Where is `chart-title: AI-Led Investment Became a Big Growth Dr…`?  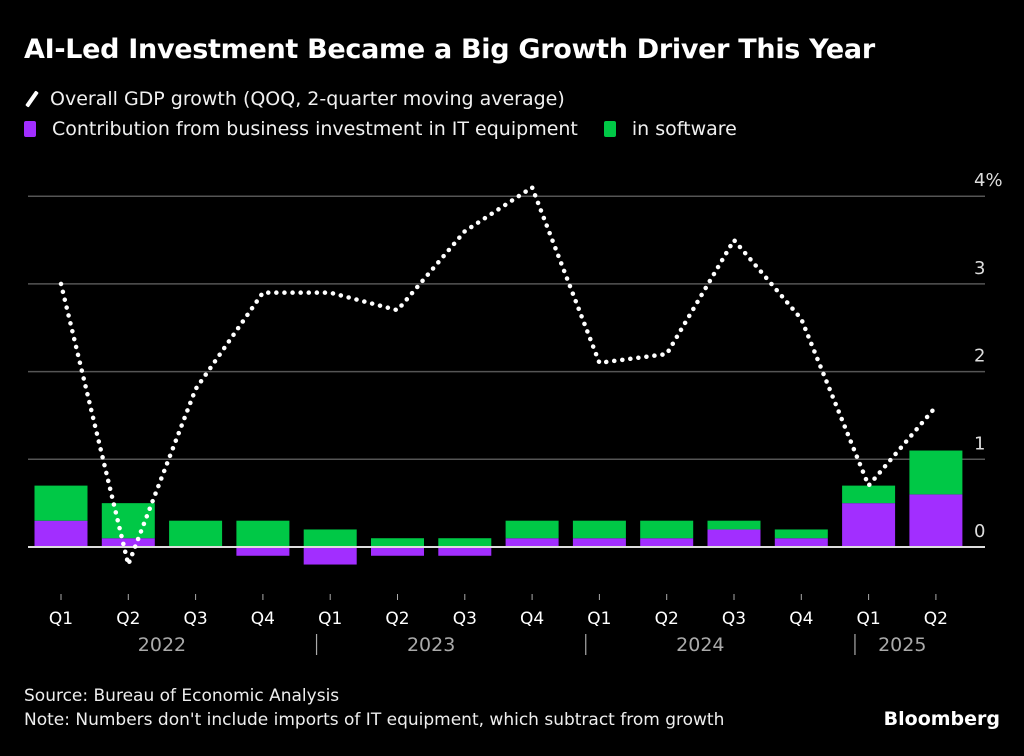 chart-title: AI-Led Investment Became a Big Growth Dr… is located at coordinates (449, 49).